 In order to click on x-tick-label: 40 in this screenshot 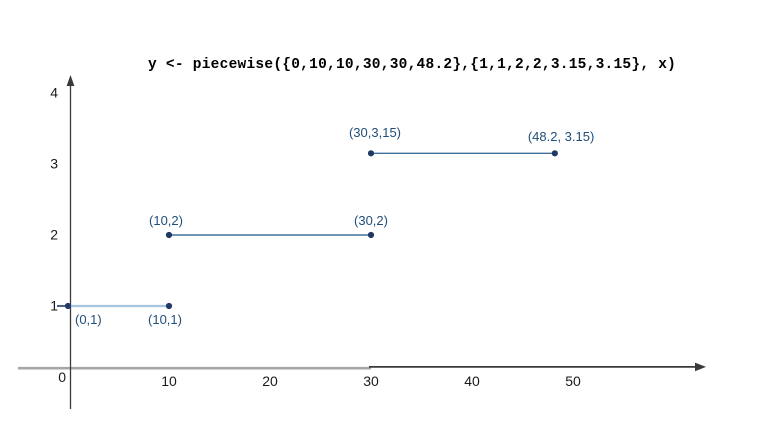, I will do `click(472, 381)`.